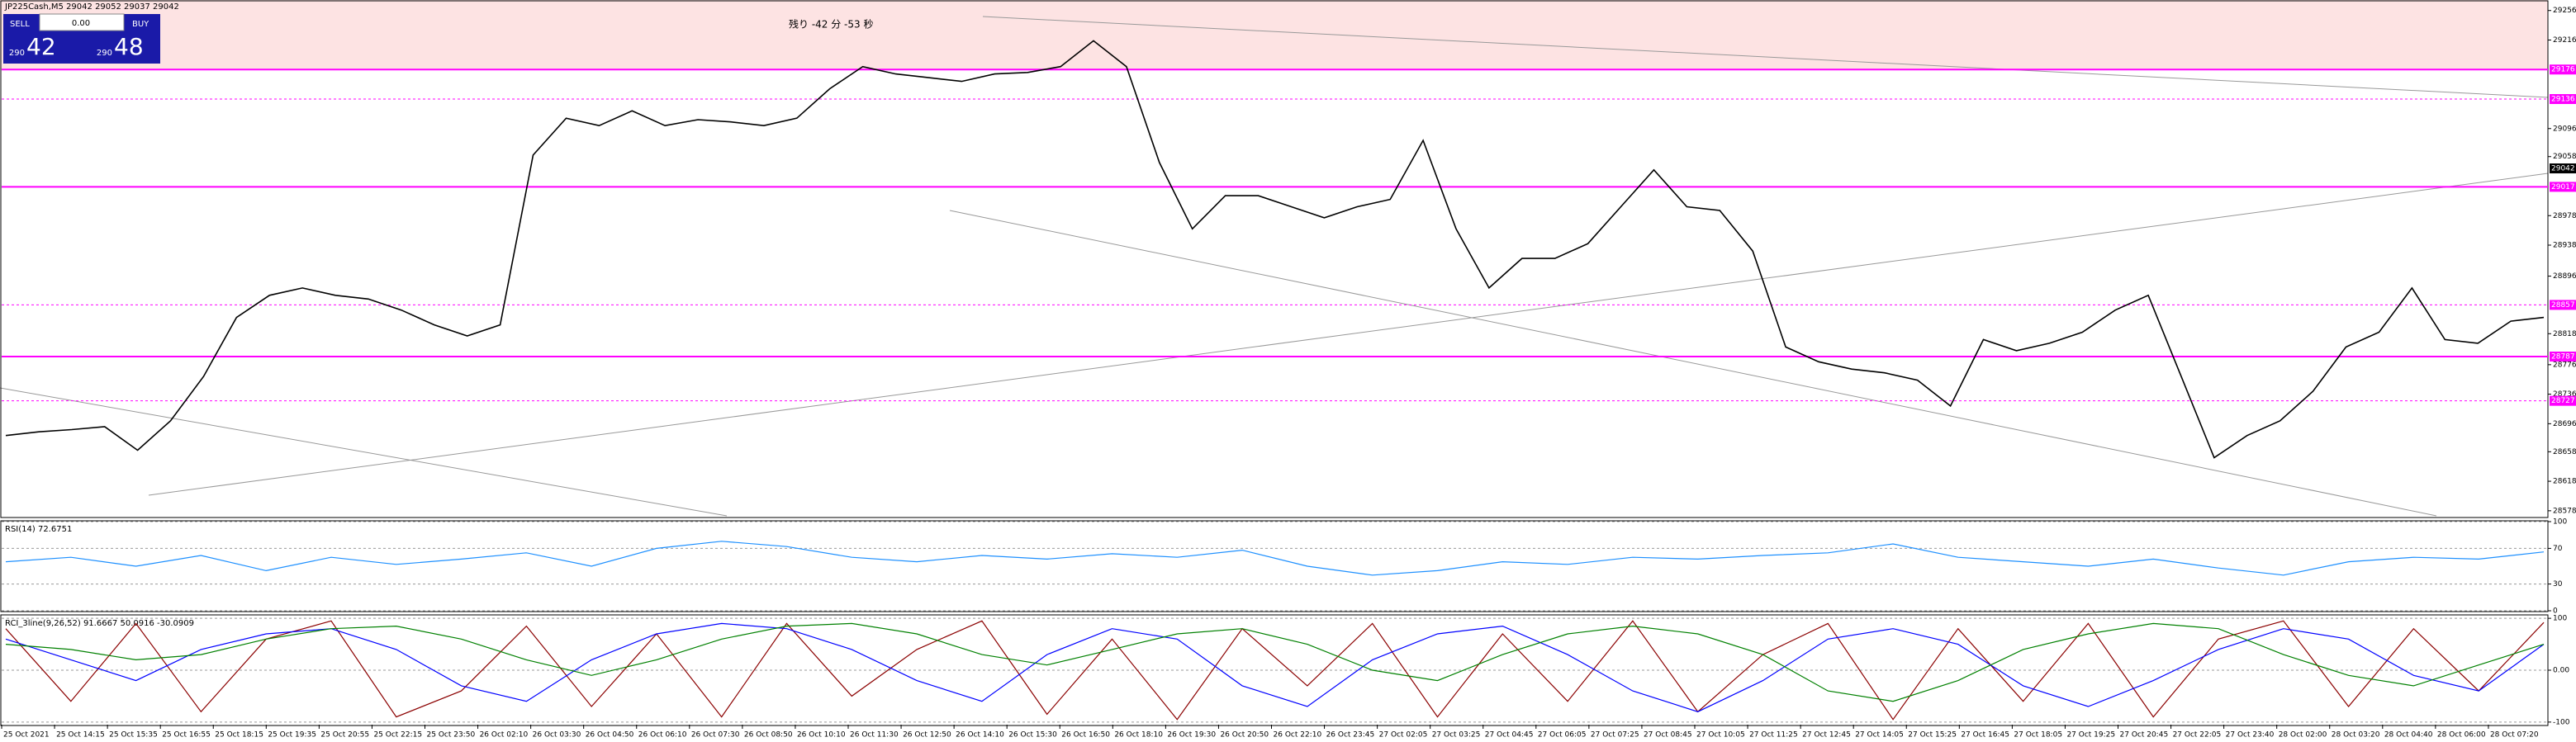  I want to click on x-tick-label: 25 Oct 16:55, so click(186, 735).